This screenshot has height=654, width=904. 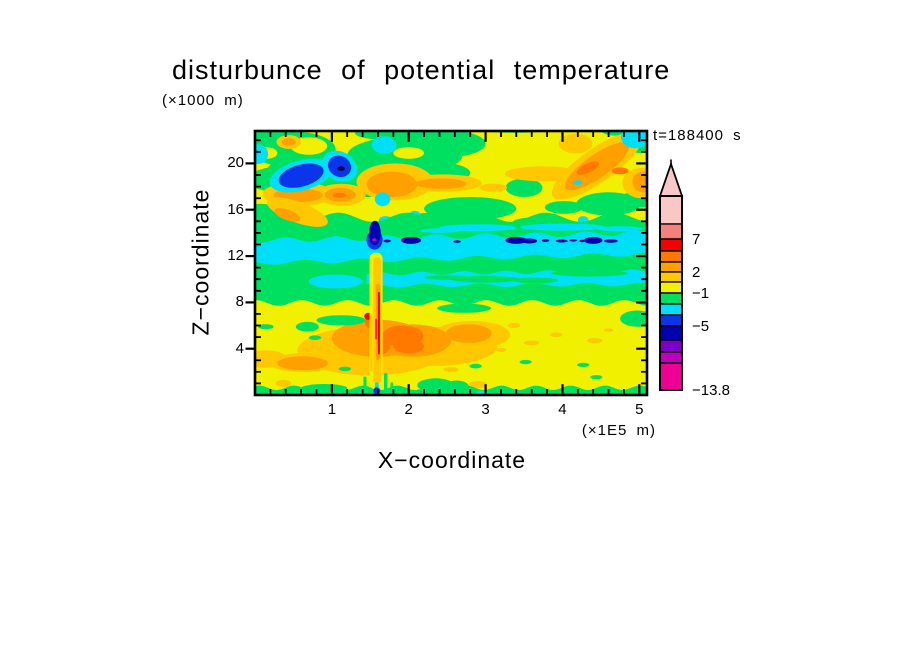 I want to click on colorbar-label: 2, so click(x=696, y=272).